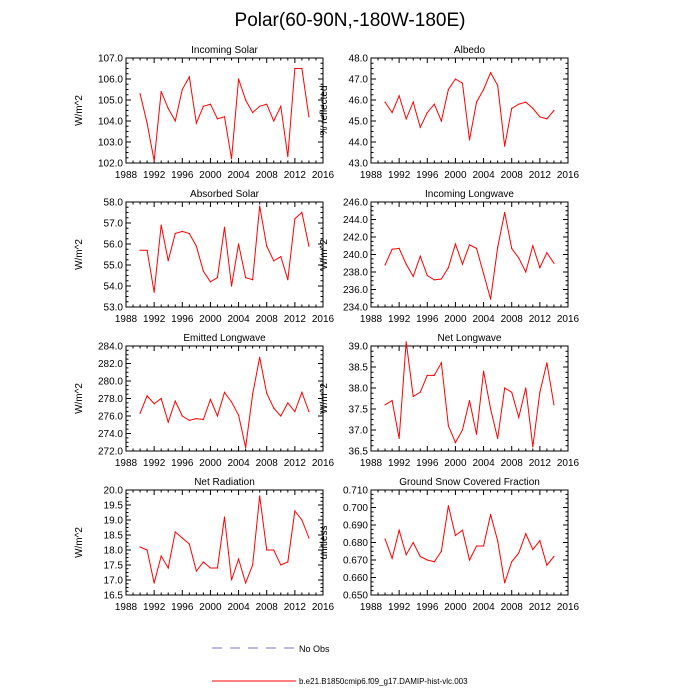 The image size is (700, 700). What do you see at coordinates (224, 338) in the screenshot?
I see `chart-title: Emitted Longwave` at bounding box center [224, 338].